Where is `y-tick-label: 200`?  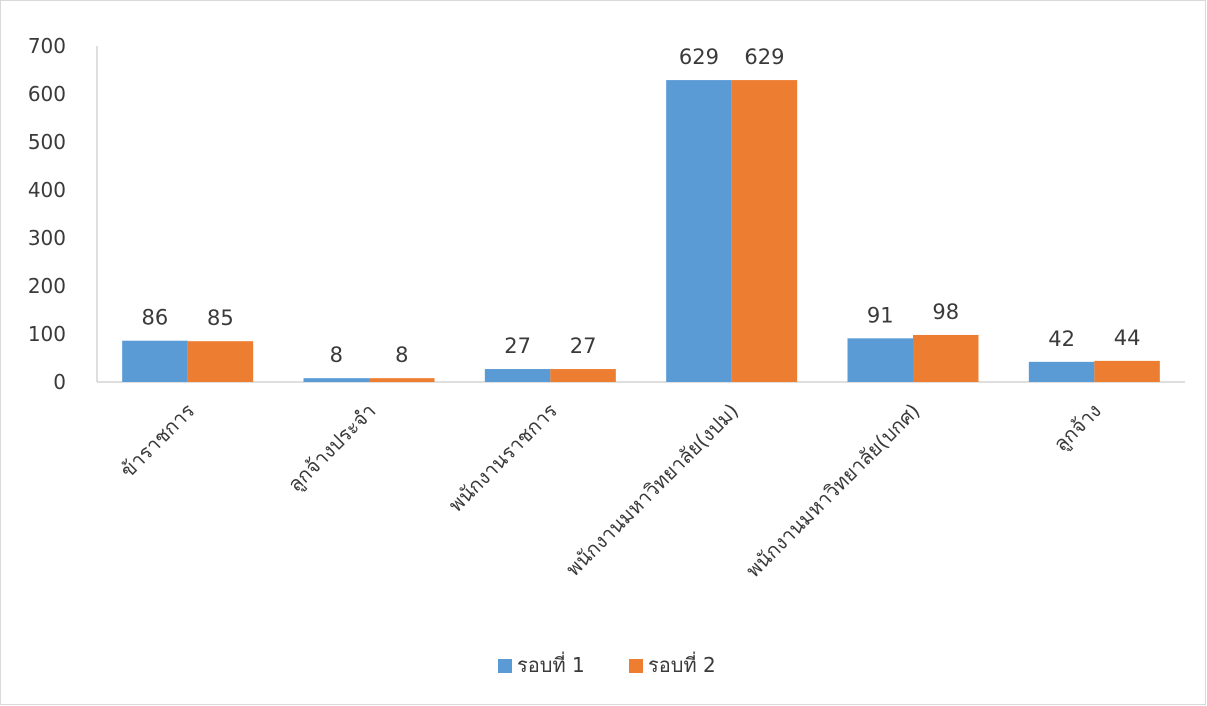 y-tick-label: 200 is located at coordinates (47, 286).